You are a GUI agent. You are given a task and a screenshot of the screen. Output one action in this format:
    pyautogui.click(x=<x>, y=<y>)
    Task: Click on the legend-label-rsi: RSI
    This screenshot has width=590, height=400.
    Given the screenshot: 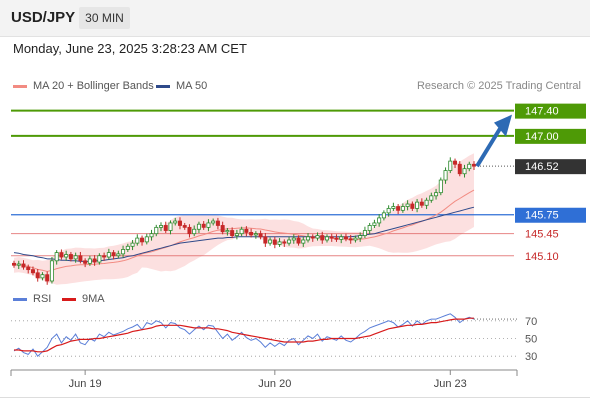 What is the action you would take?
    pyautogui.click(x=42, y=299)
    